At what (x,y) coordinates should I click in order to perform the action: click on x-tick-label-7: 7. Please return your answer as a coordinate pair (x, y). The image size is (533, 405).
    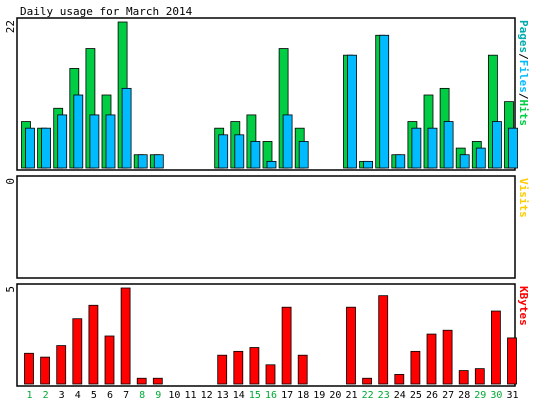
    Looking at the image, I should click on (126, 395).